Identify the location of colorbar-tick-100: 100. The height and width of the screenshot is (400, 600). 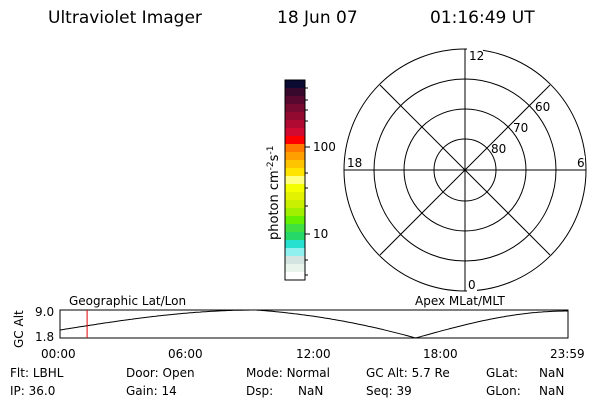
(324, 147).